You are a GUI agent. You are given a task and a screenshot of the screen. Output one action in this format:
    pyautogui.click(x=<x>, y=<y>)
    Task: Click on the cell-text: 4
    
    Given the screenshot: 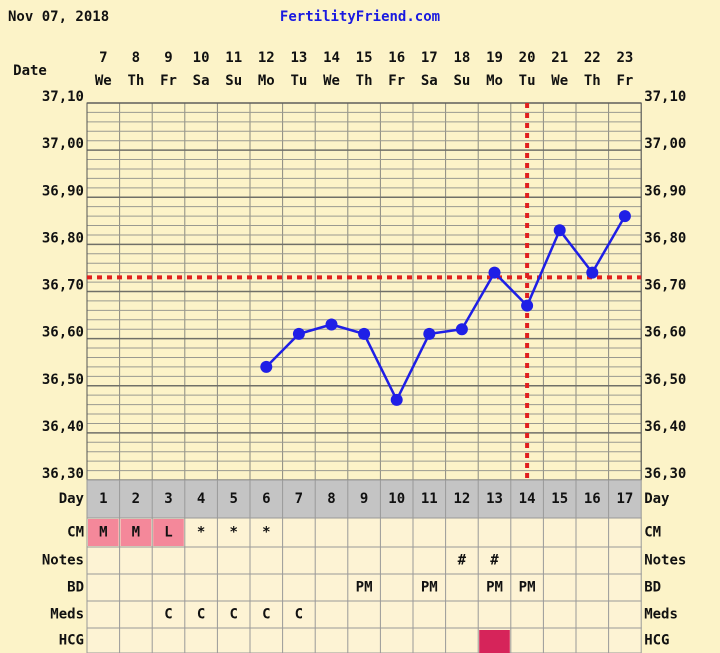 What is the action you would take?
    pyautogui.click(x=201, y=499)
    